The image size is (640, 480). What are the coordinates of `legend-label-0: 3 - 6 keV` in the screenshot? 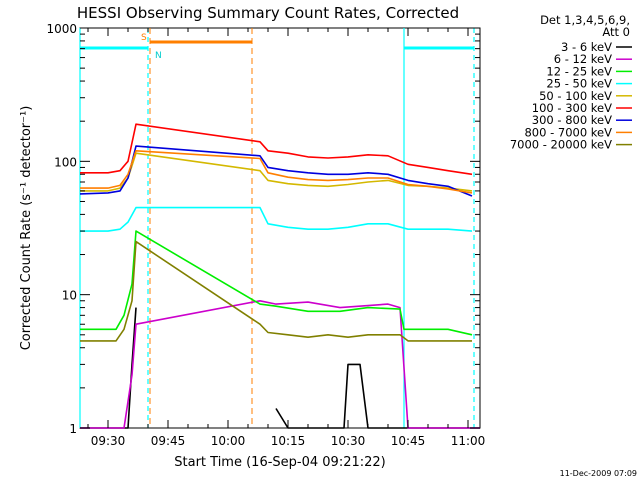 It's located at (586, 47).